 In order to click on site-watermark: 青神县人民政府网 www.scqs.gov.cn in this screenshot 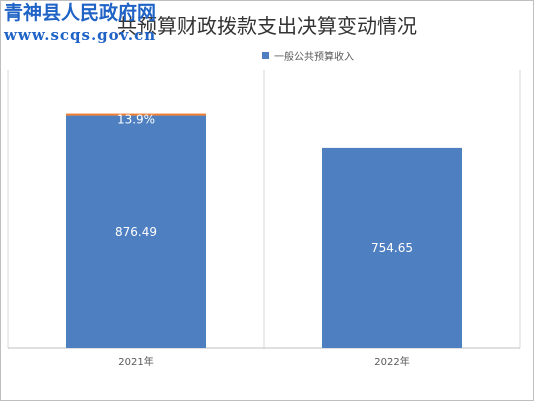, I will do `click(80, 24)`.